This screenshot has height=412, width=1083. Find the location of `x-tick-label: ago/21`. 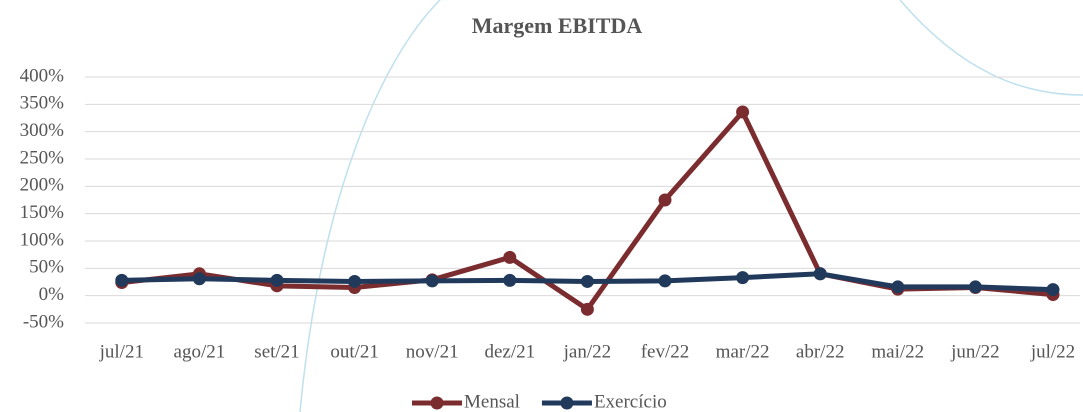

x-tick-label: ago/21 is located at coordinates (200, 351).